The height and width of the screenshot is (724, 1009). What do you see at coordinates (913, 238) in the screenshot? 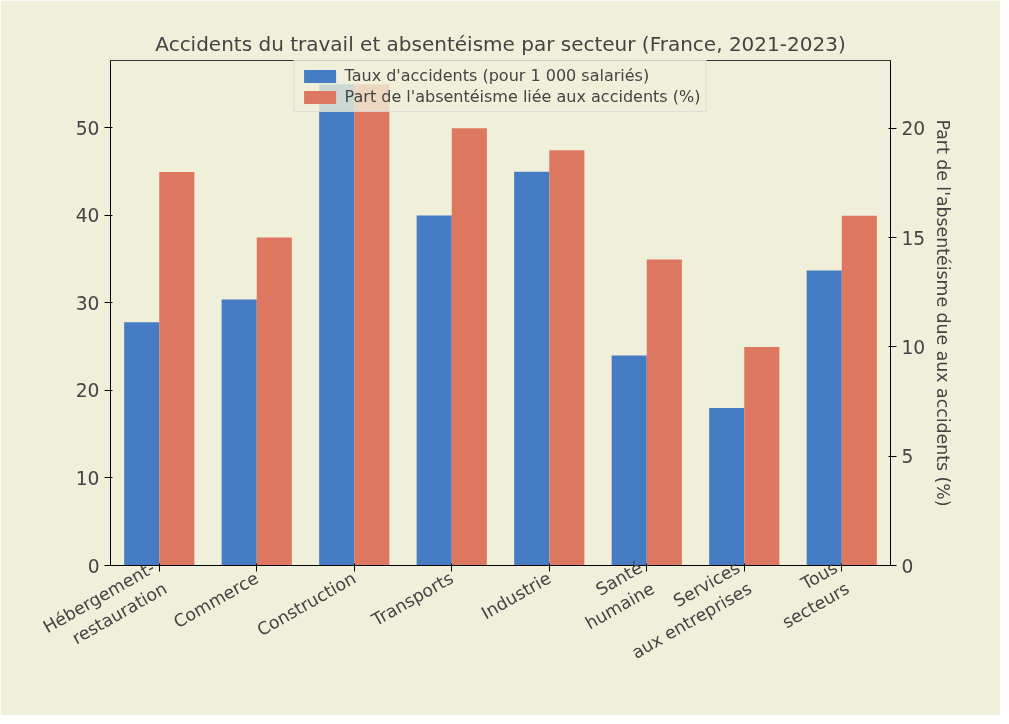
I see `y2-tick-label: 15` at bounding box center [913, 238].